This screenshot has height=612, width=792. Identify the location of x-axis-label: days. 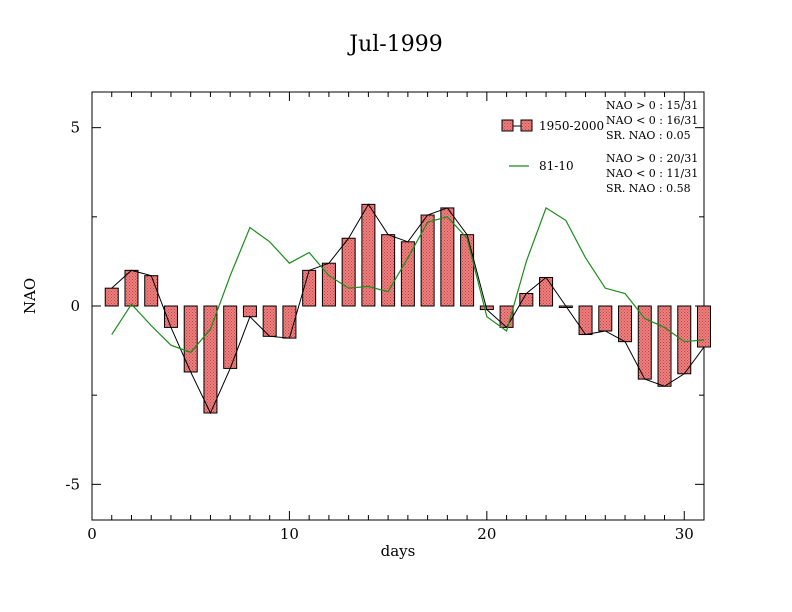
(398, 551).